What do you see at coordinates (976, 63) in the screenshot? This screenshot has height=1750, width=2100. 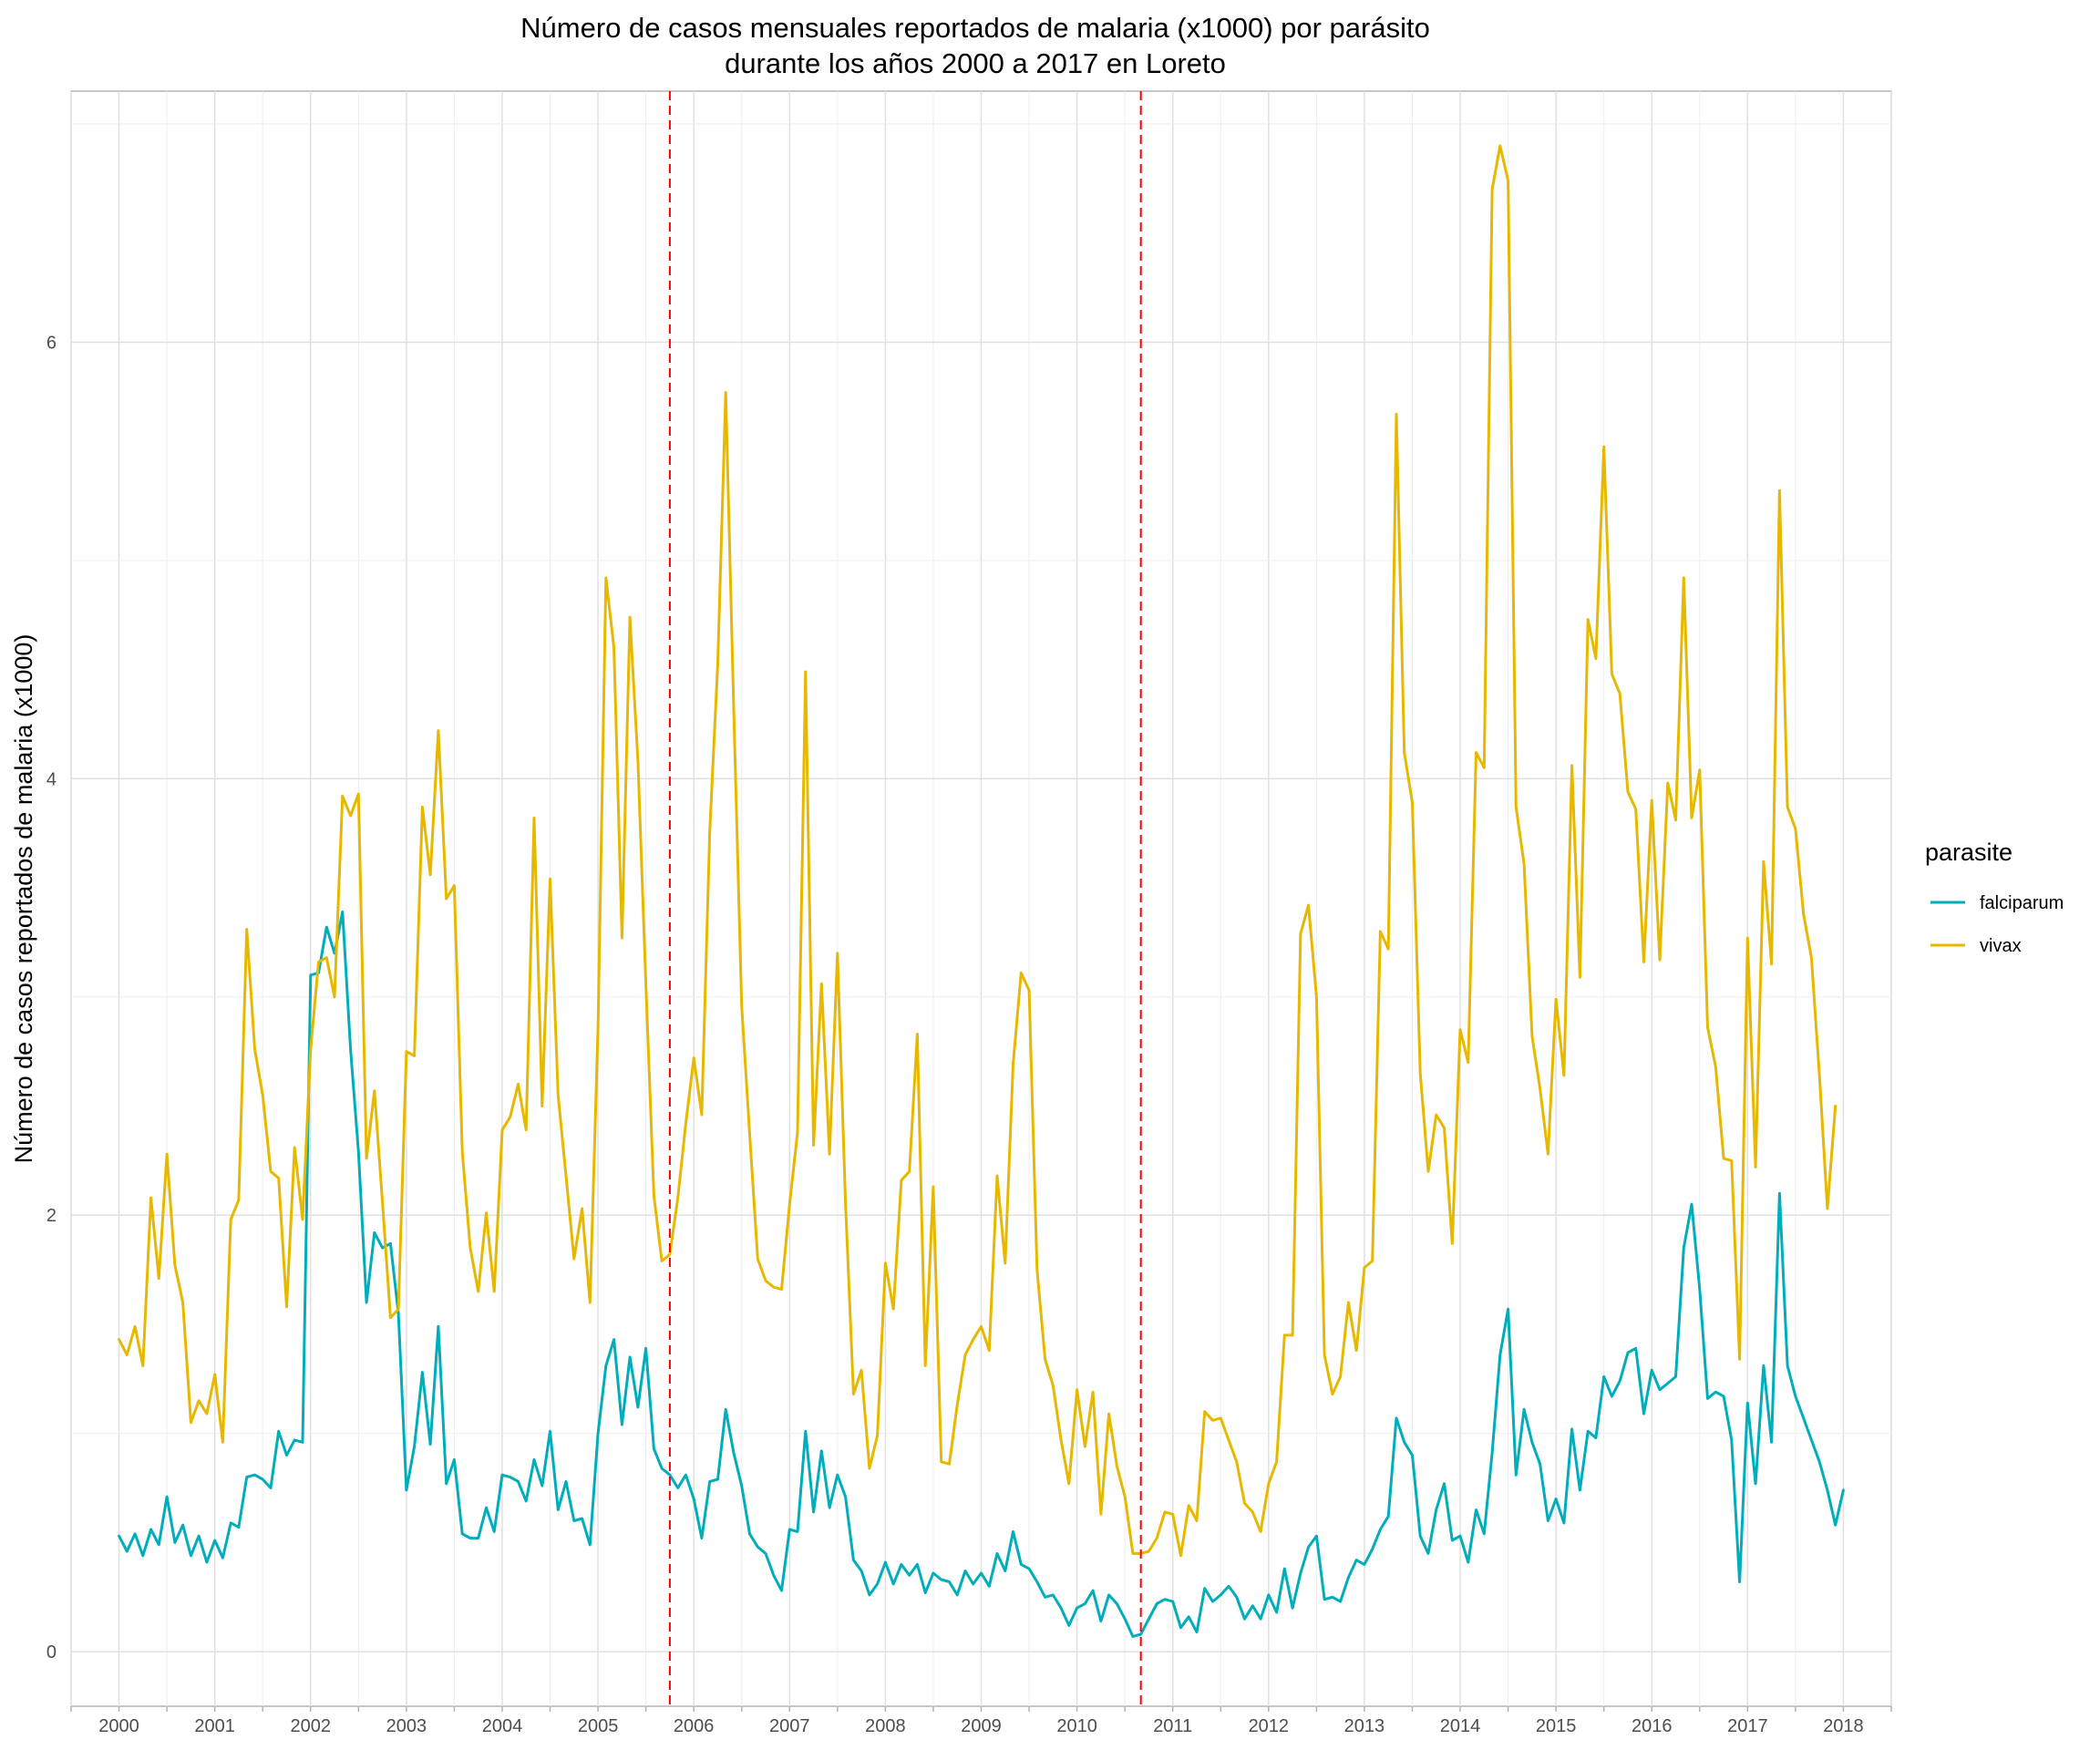 I see `chart-subtitle: durante los años 2000 a 2017 en Loreto` at bounding box center [976, 63].